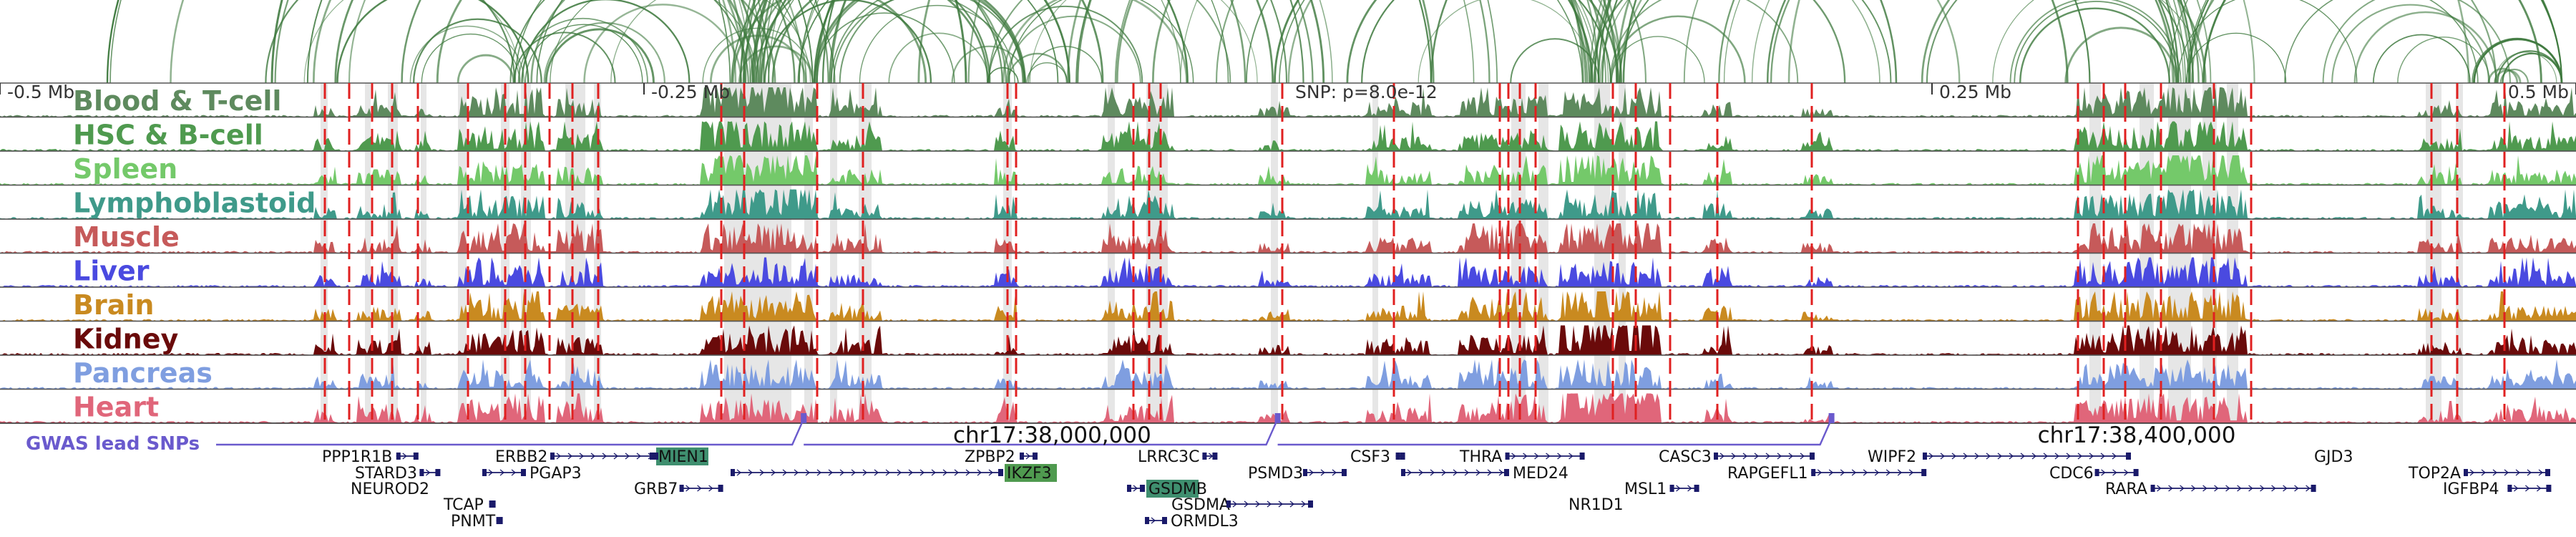 This screenshot has height=537, width=2576. What do you see at coordinates (1200, 505) in the screenshot?
I see `gene-label: GSDMA` at bounding box center [1200, 505].